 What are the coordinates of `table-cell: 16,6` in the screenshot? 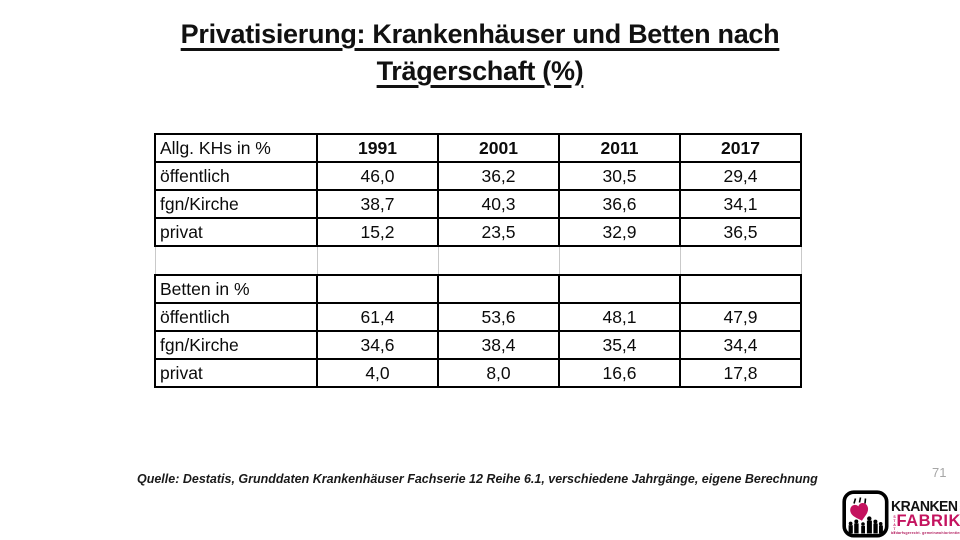 It's located at (619, 373).